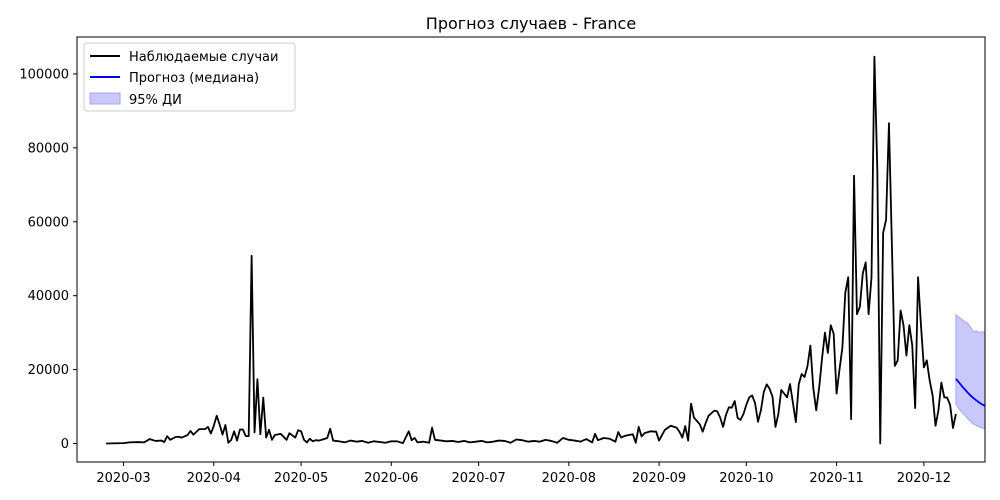 The image size is (1000, 500). What do you see at coordinates (48, 370) in the screenshot?
I see `y-tick-label: 20000` at bounding box center [48, 370].